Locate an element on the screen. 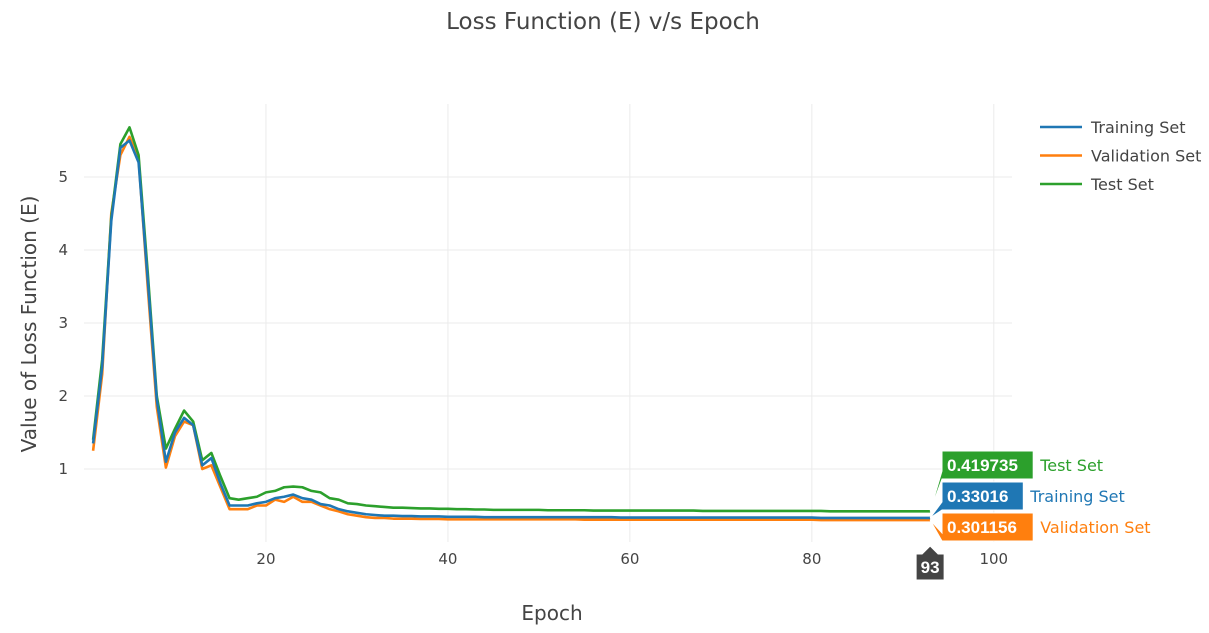  hover-label: 0.301156 Validation Set is located at coordinates (1040, 527).